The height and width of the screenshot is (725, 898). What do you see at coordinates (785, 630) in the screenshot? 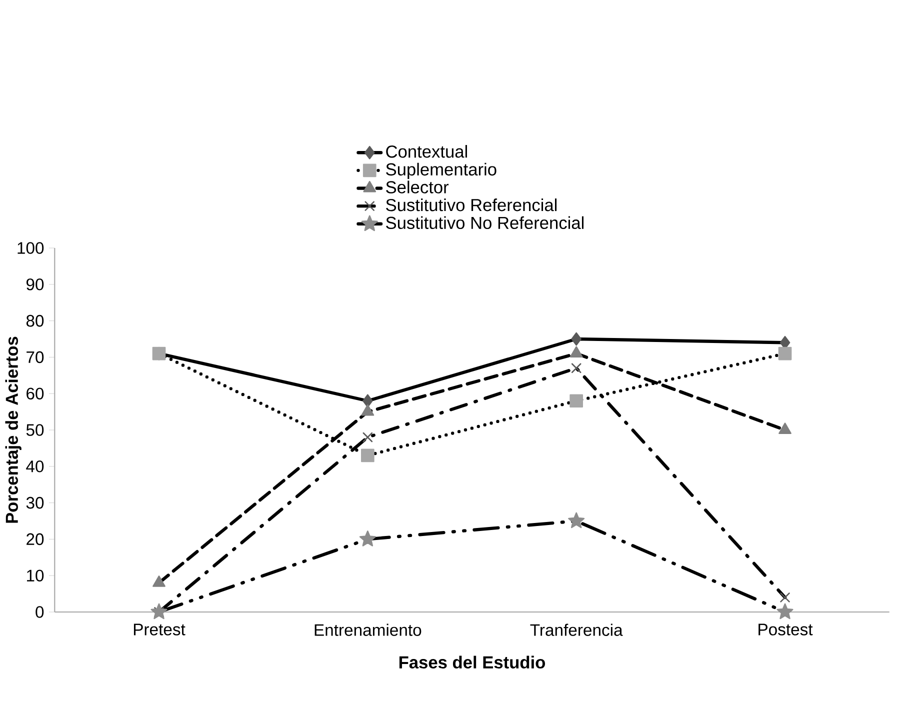
I see `x-tick-label: Postest` at bounding box center [785, 630].